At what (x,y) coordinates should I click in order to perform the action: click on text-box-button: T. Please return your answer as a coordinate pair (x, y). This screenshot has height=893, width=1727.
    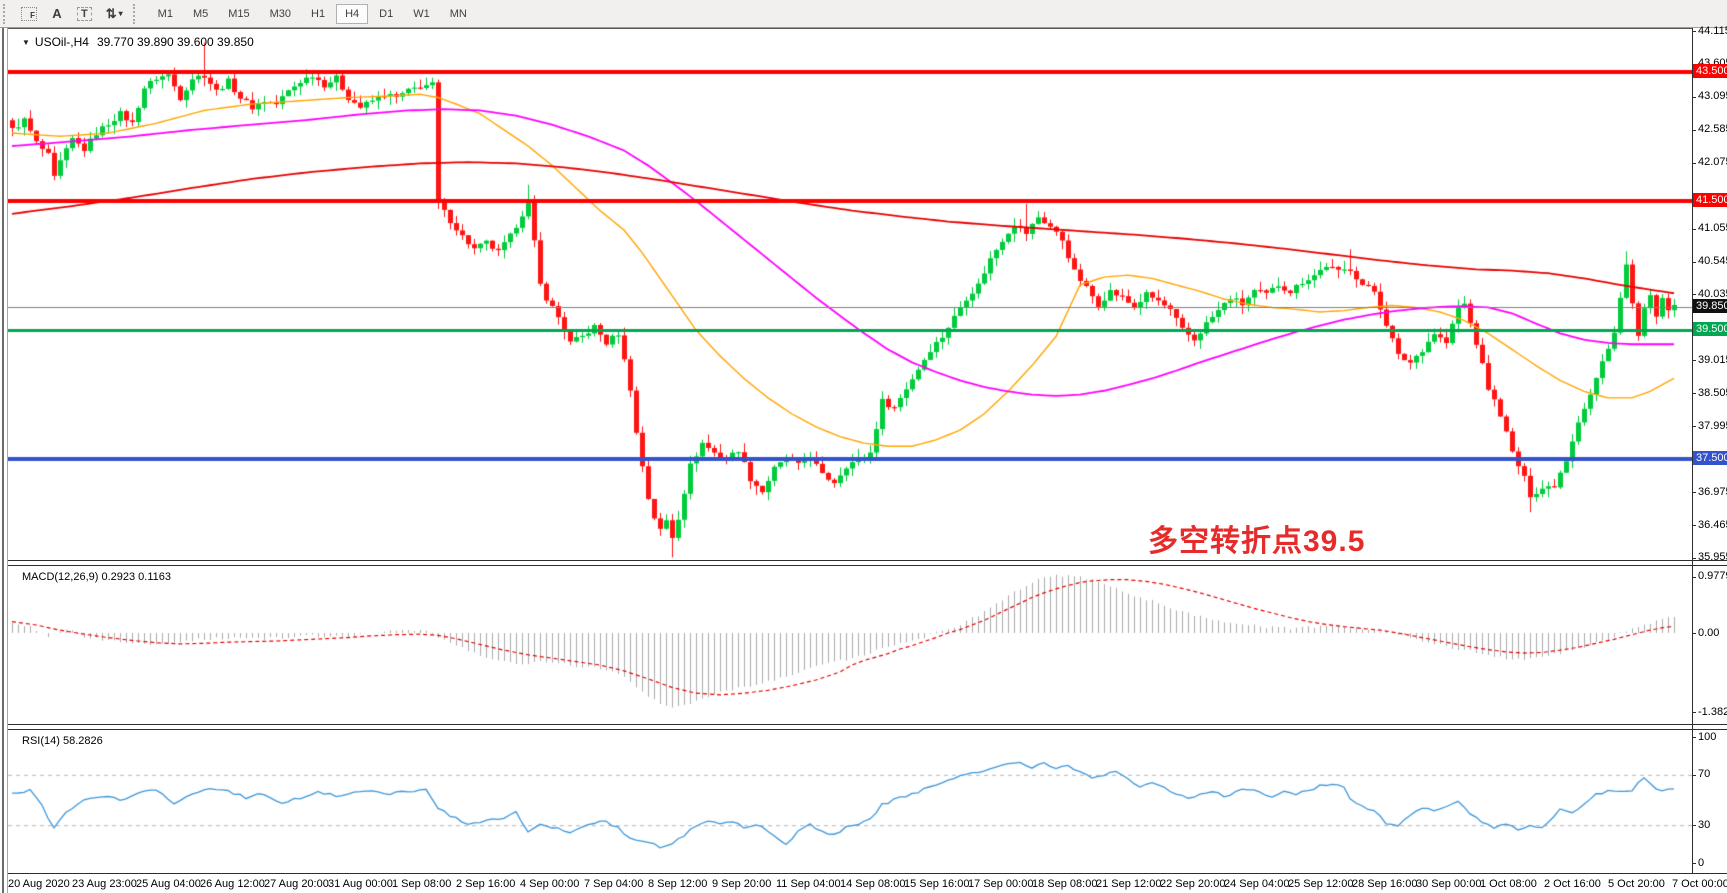
    Looking at the image, I should click on (84, 14).